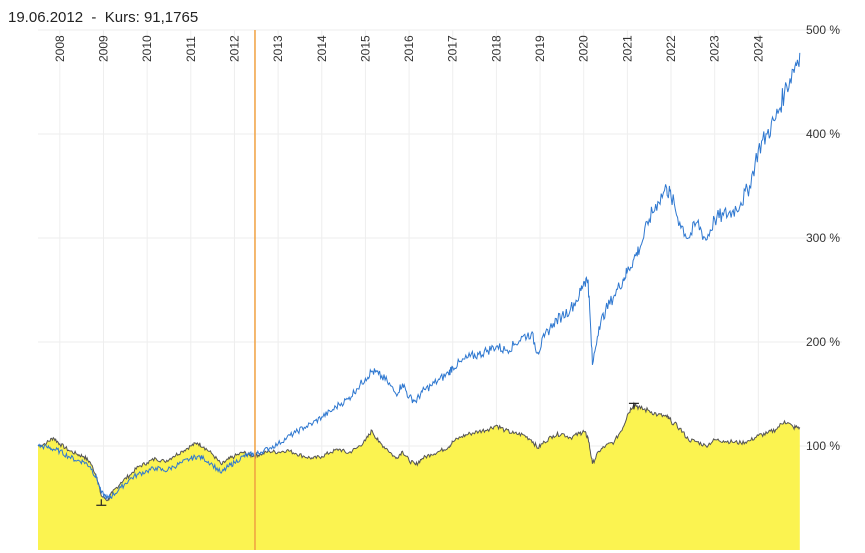 Image resolution: width=865 pixels, height=553 pixels. Describe the element at coordinates (823, 134) in the screenshot. I see `y-tick-label: 400 %` at that location.